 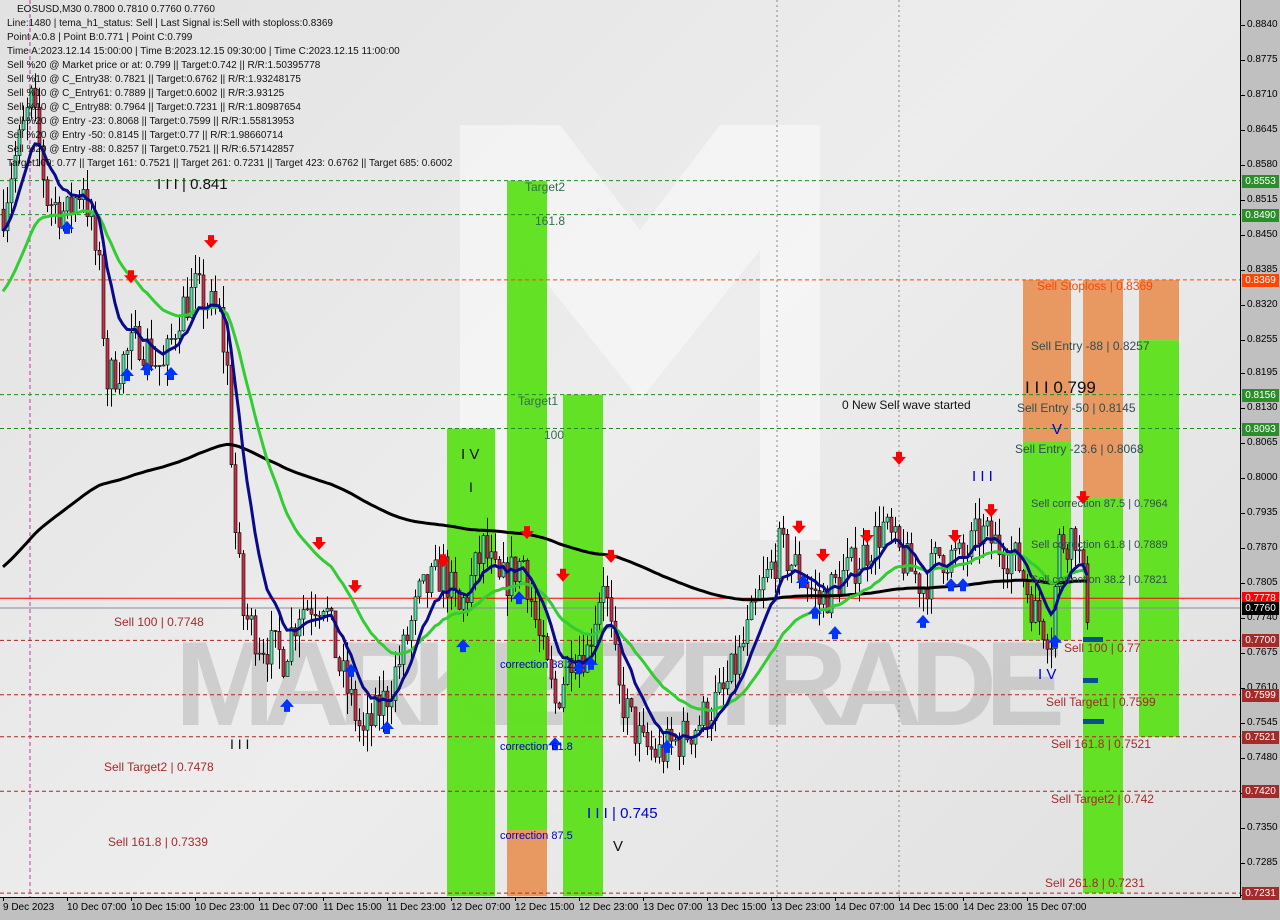 What do you see at coordinates (929, 905) in the screenshot?
I see `time-tick: 14 Dec 15:00` at bounding box center [929, 905].